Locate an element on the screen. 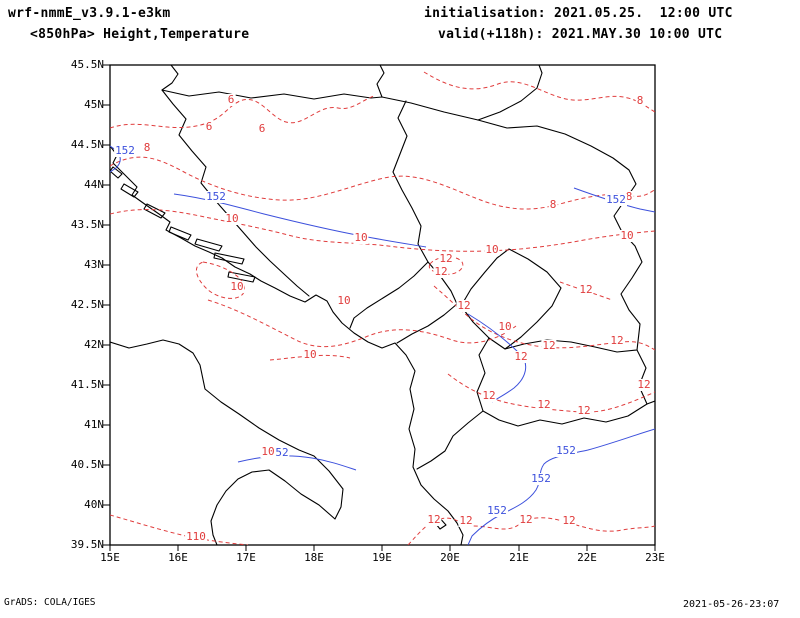 This screenshot has height=618, width=800. field-title: <850hPa> Height,Temperature is located at coordinates (140, 34).